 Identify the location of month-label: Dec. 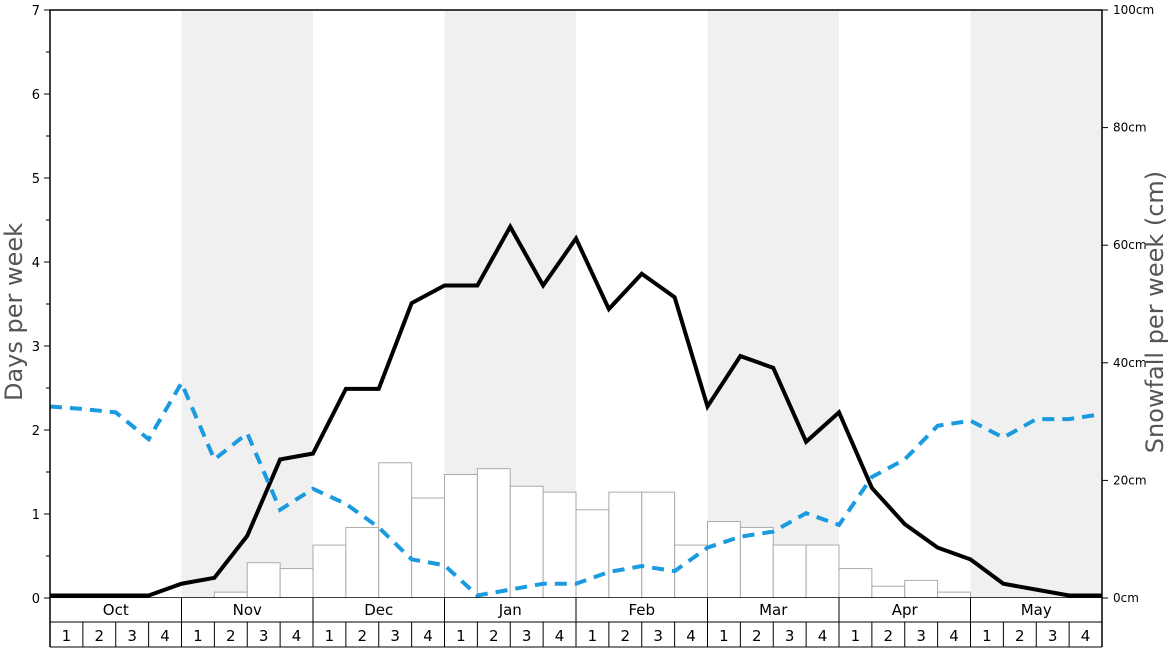
(378, 610).